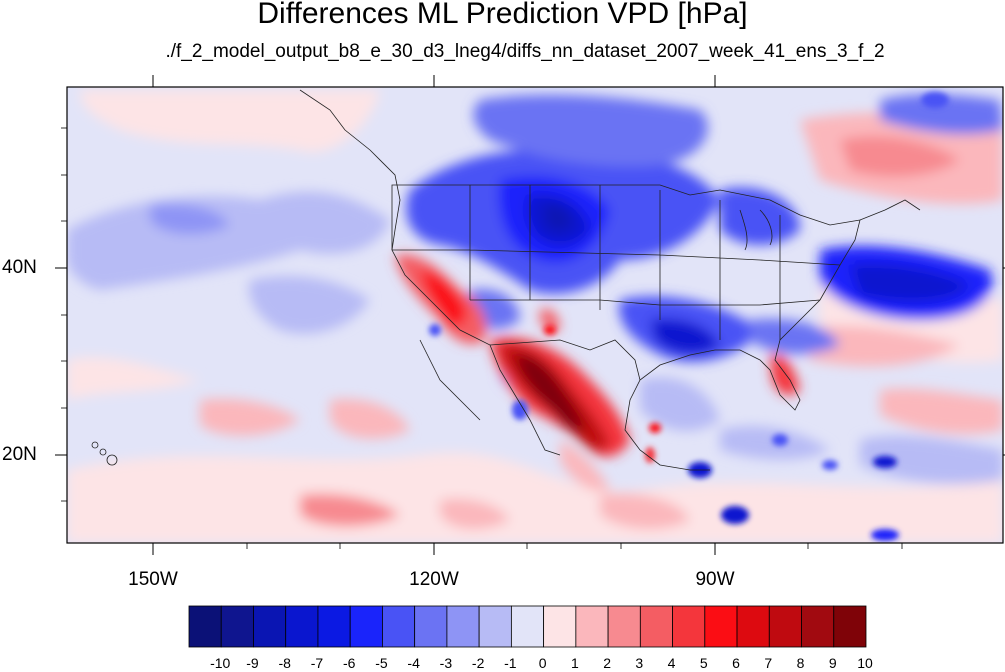 The height and width of the screenshot is (672, 1005). Describe the element at coordinates (381, 663) in the screenshot. I see `colorbar-tick-label: -5` at that location.